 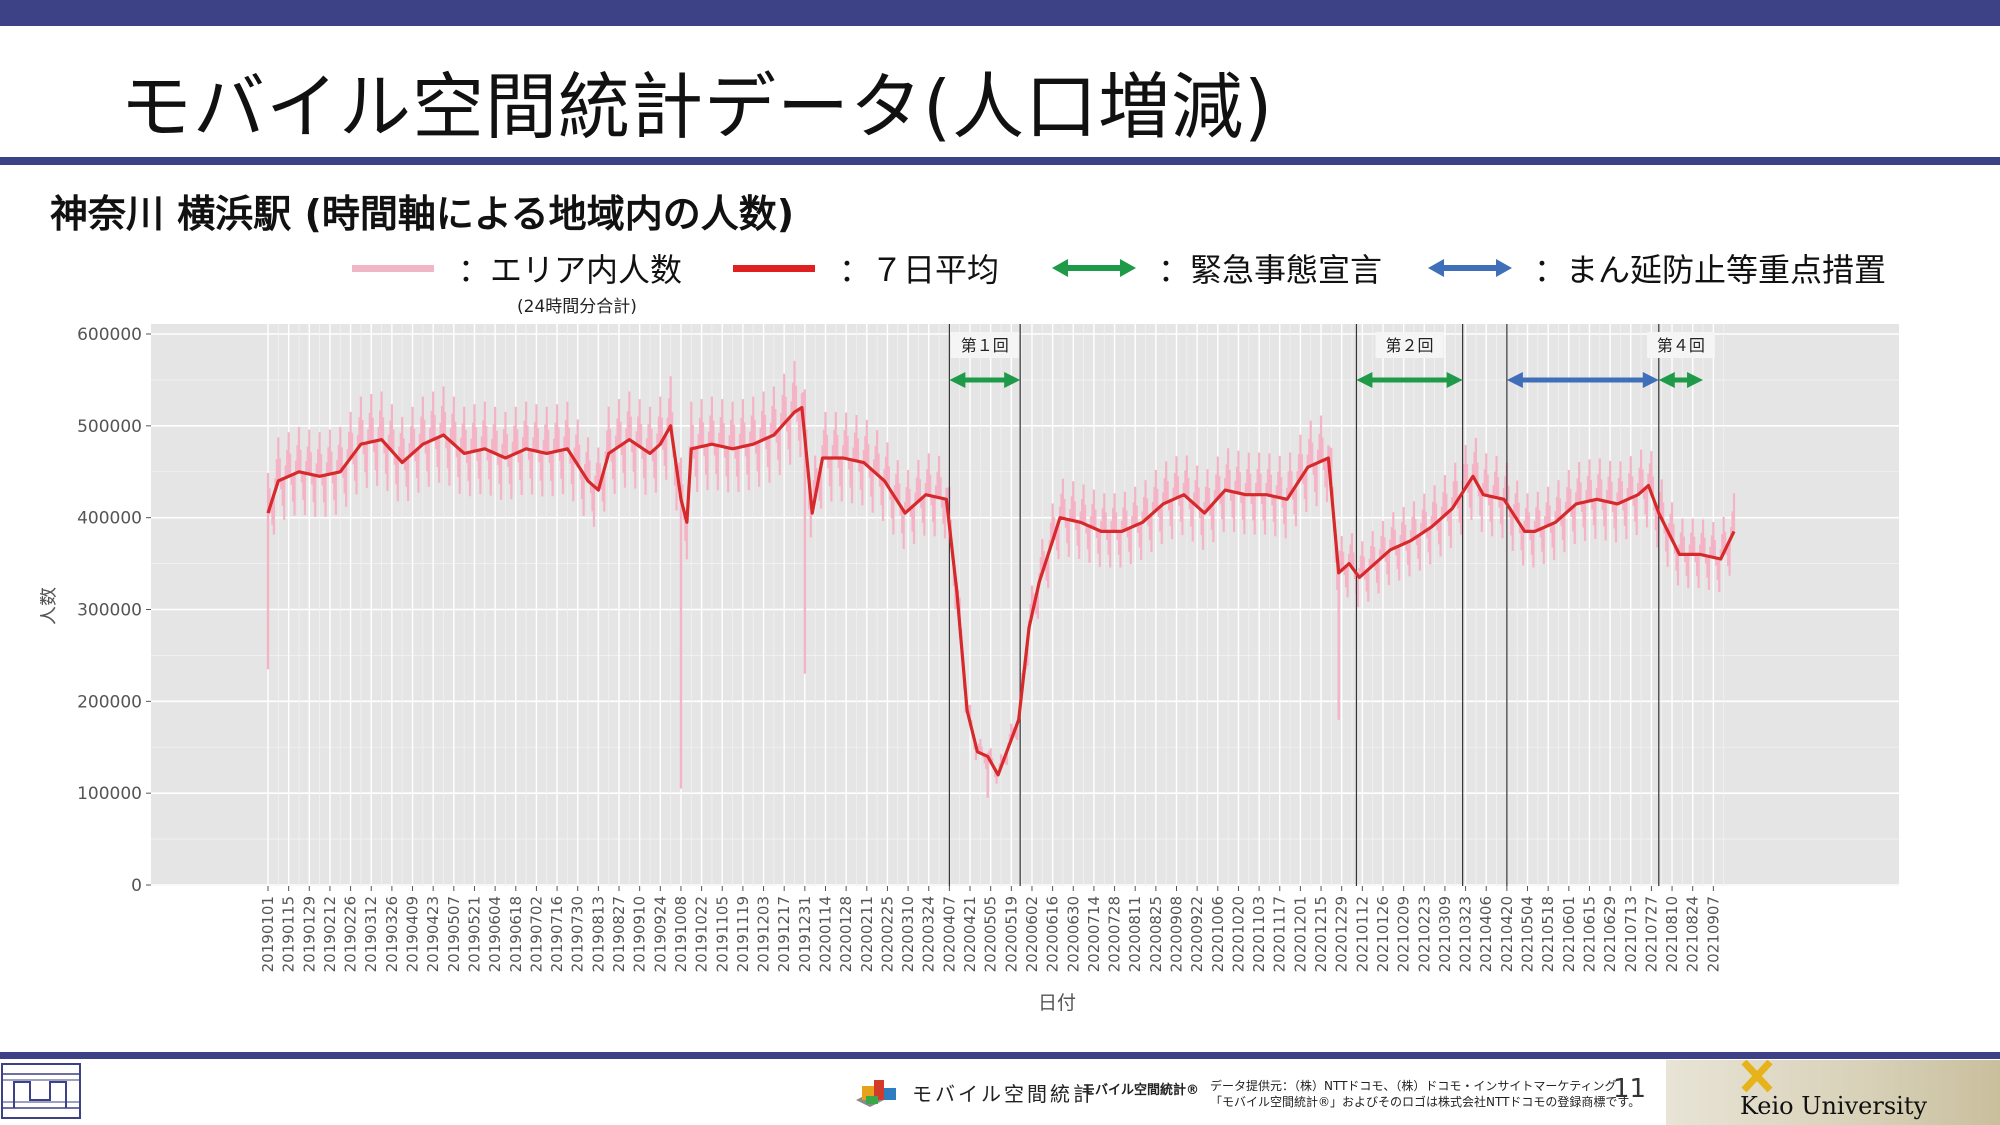 I want to click on legend-item-emergency: ：緊急事態宣言, so click(x=1217, y=268).